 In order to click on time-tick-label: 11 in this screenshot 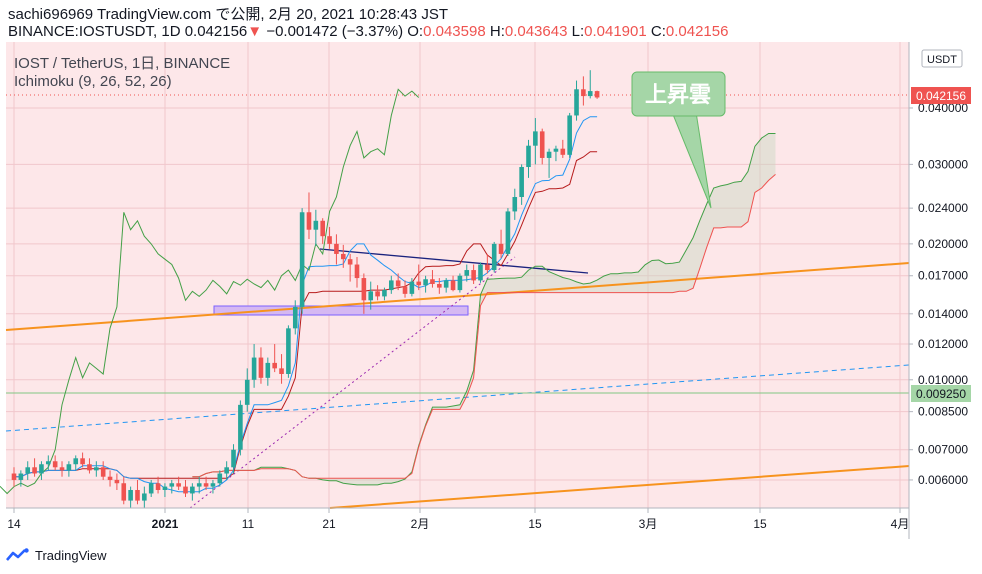, I will do `click(248, 524)`.